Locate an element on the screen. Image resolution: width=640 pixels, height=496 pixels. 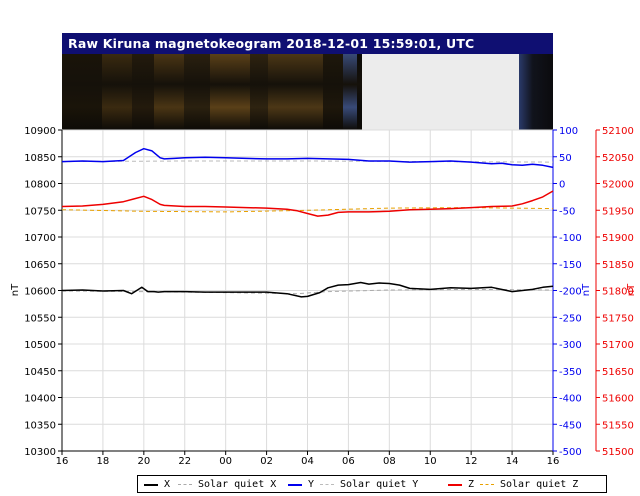
left-tick-label: 10450 is located at coordinates (40, 372).